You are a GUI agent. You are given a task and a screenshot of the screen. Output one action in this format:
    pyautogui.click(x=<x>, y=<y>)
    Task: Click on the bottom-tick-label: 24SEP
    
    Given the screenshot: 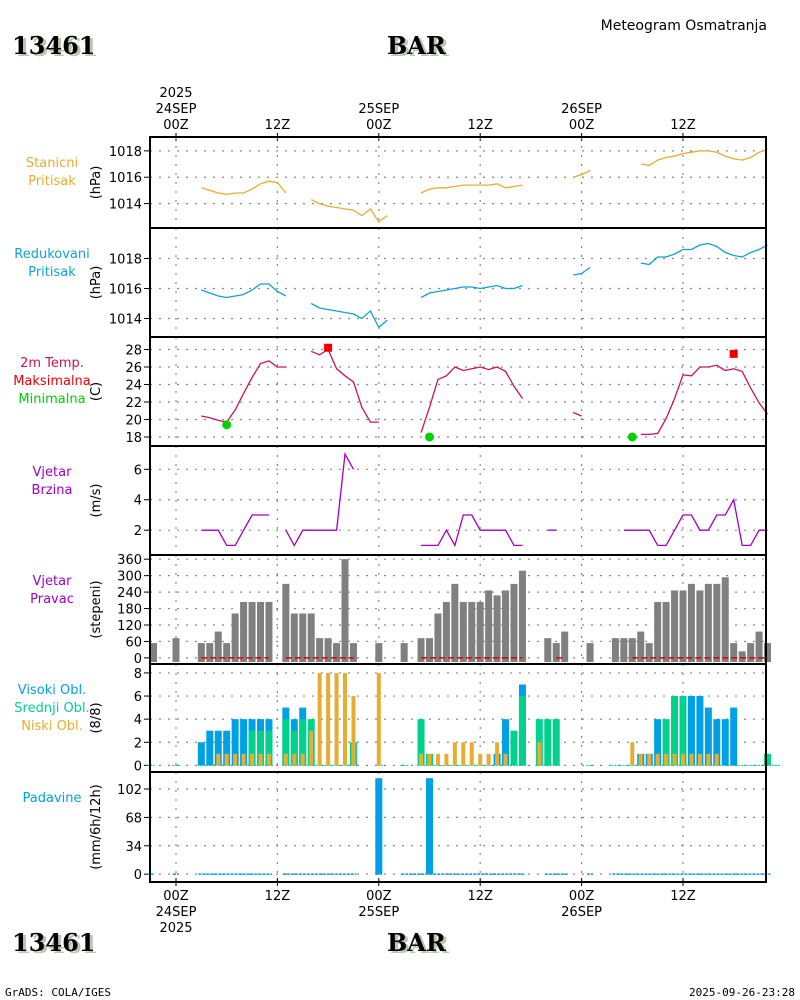 What is the action you would take?
    pyautogui.click(x=176, y=912)
    